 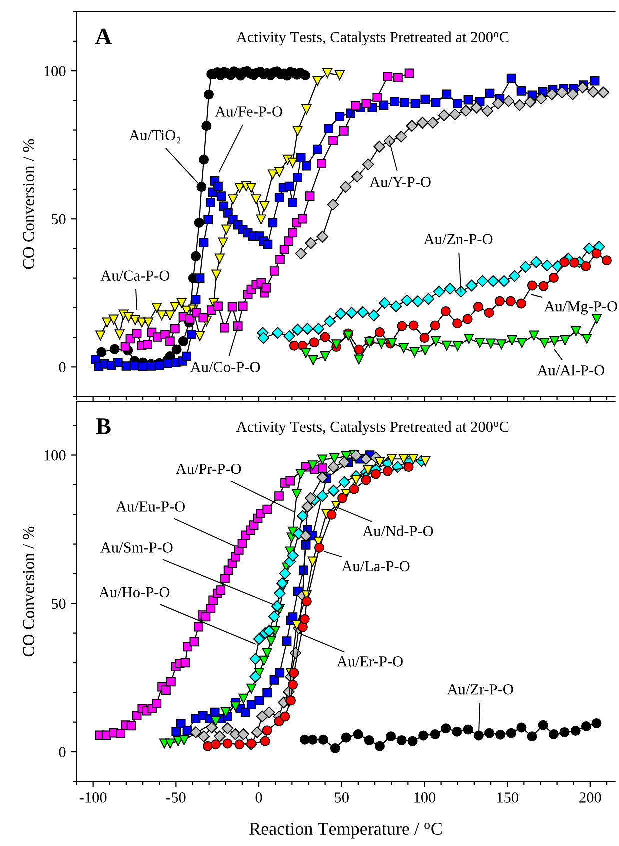 What do you see at coordinates (369, 661) in the screenshot?
I see `annotation: Au/Er-P-O` at bounding box center [369, 661].